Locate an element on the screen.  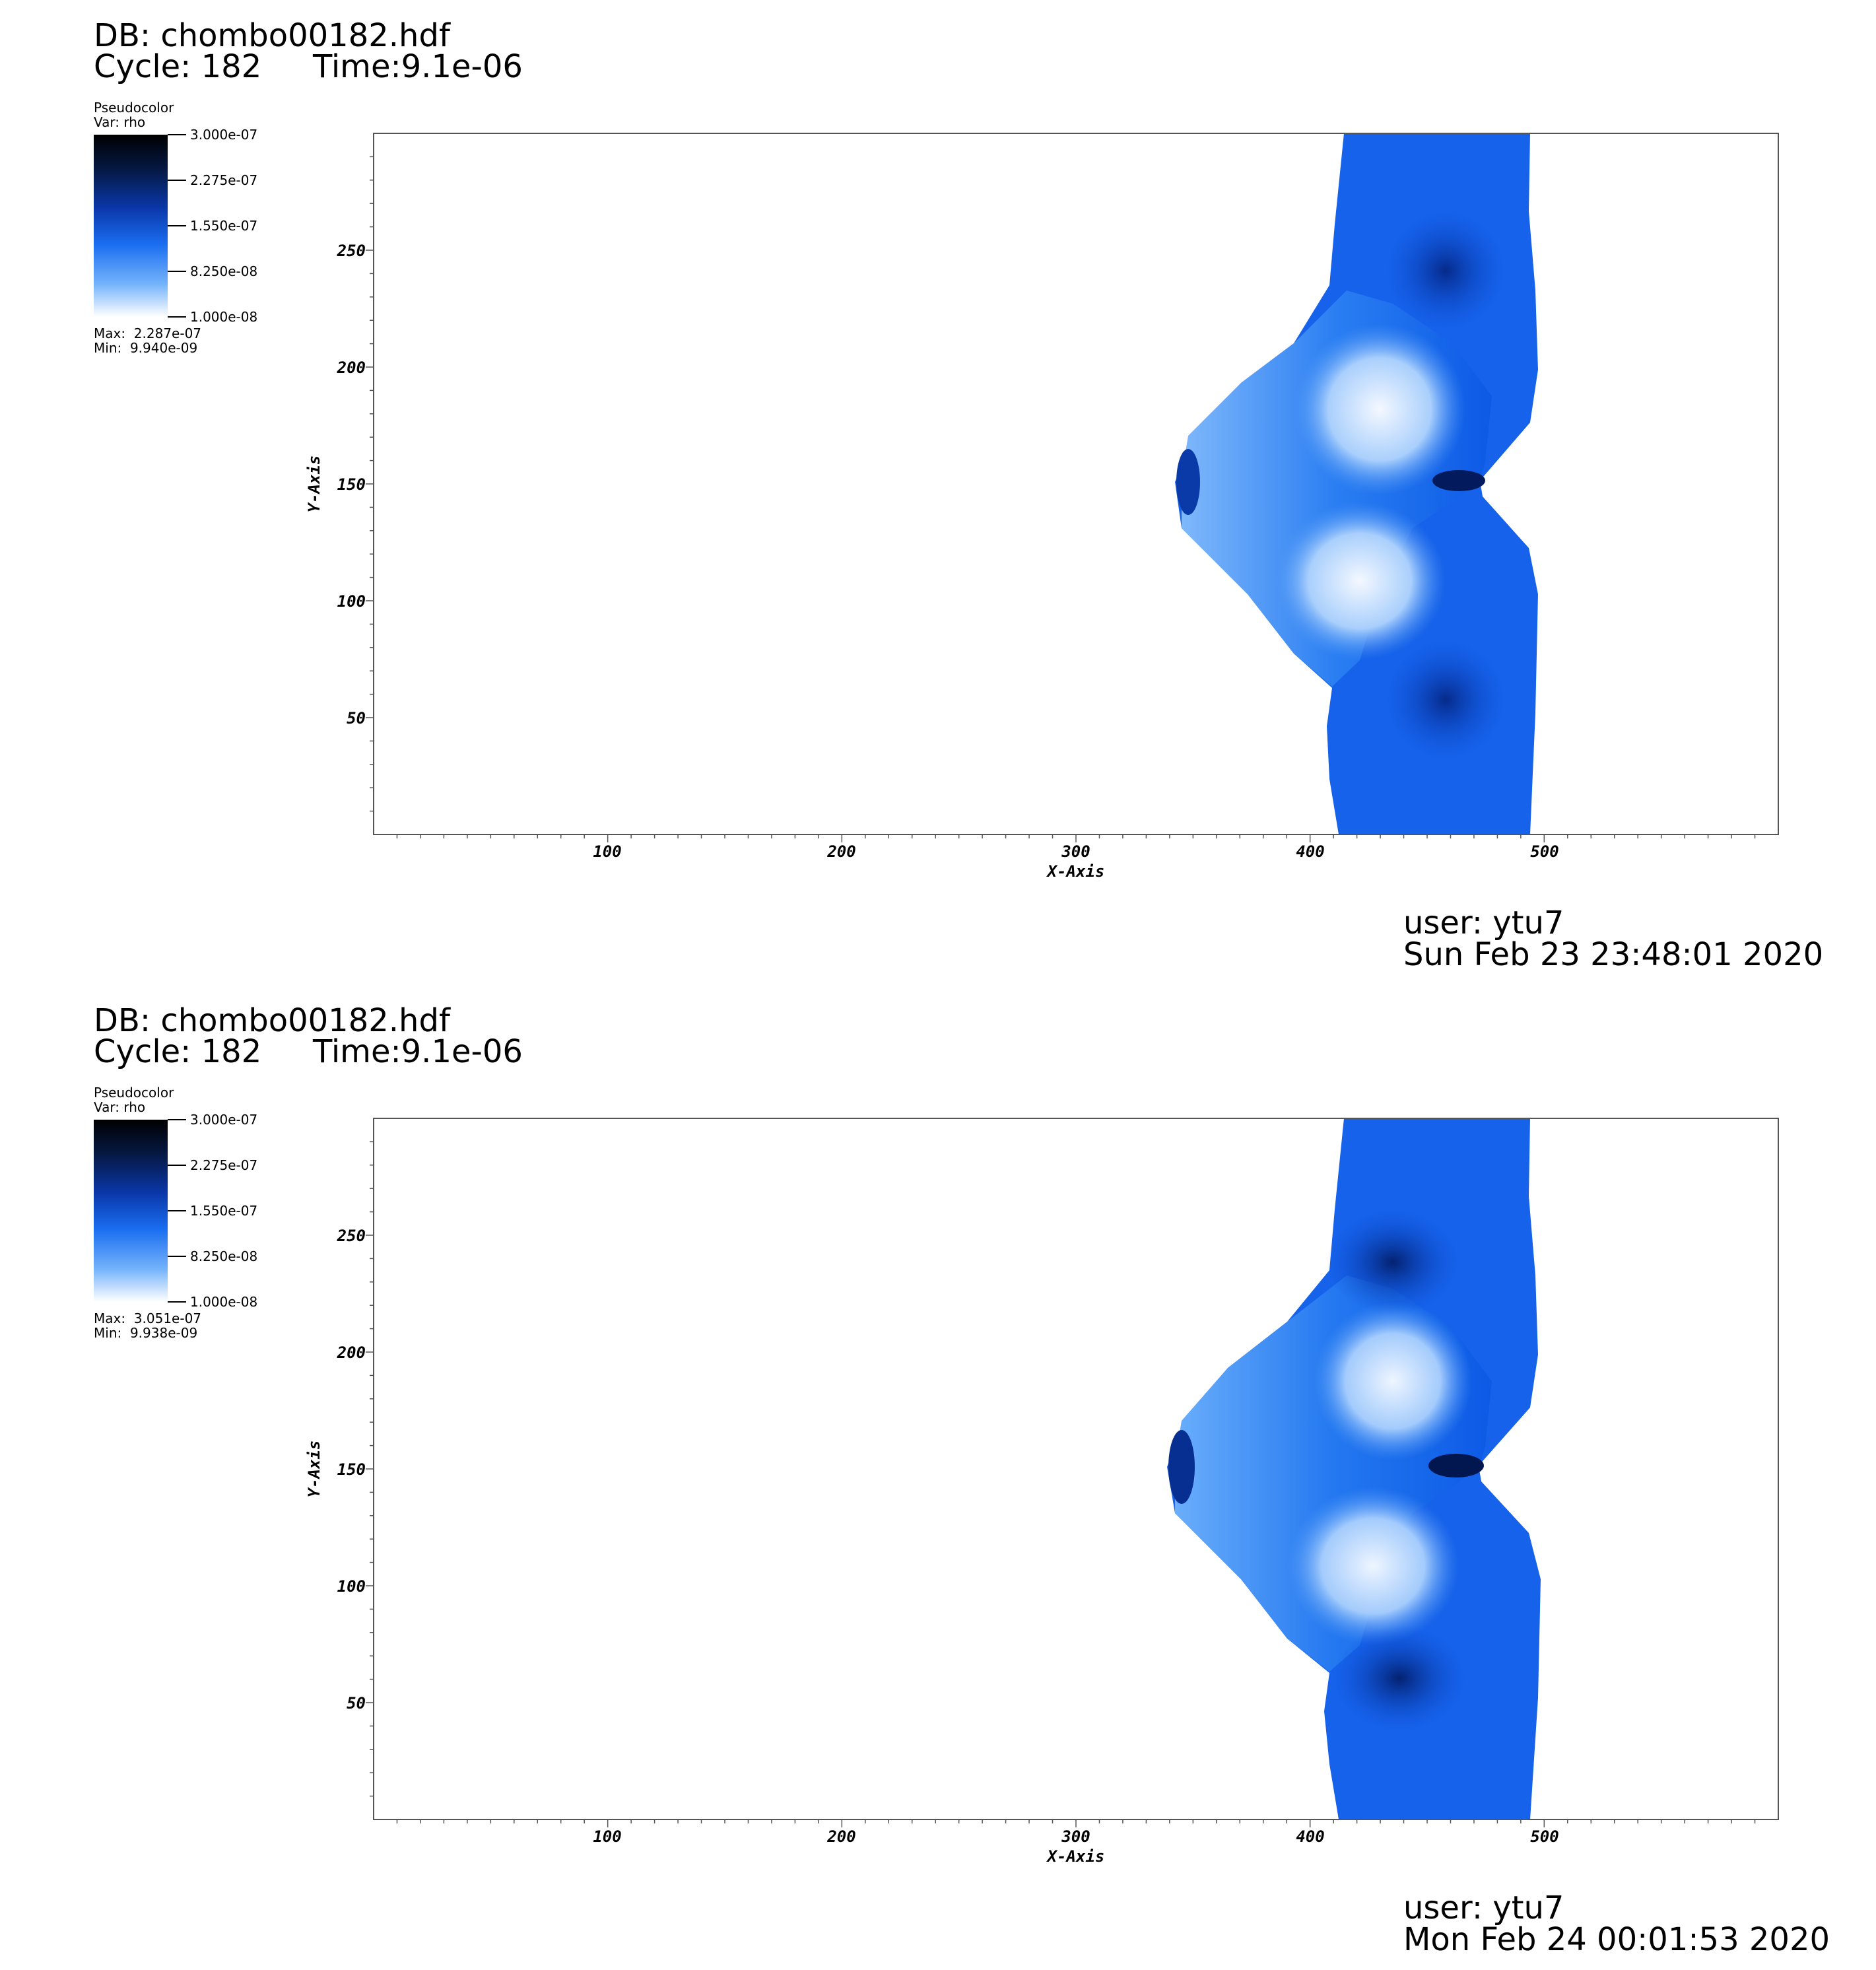
legend-min: Min: 9.940e-09 is located at coordinates (146, 348).